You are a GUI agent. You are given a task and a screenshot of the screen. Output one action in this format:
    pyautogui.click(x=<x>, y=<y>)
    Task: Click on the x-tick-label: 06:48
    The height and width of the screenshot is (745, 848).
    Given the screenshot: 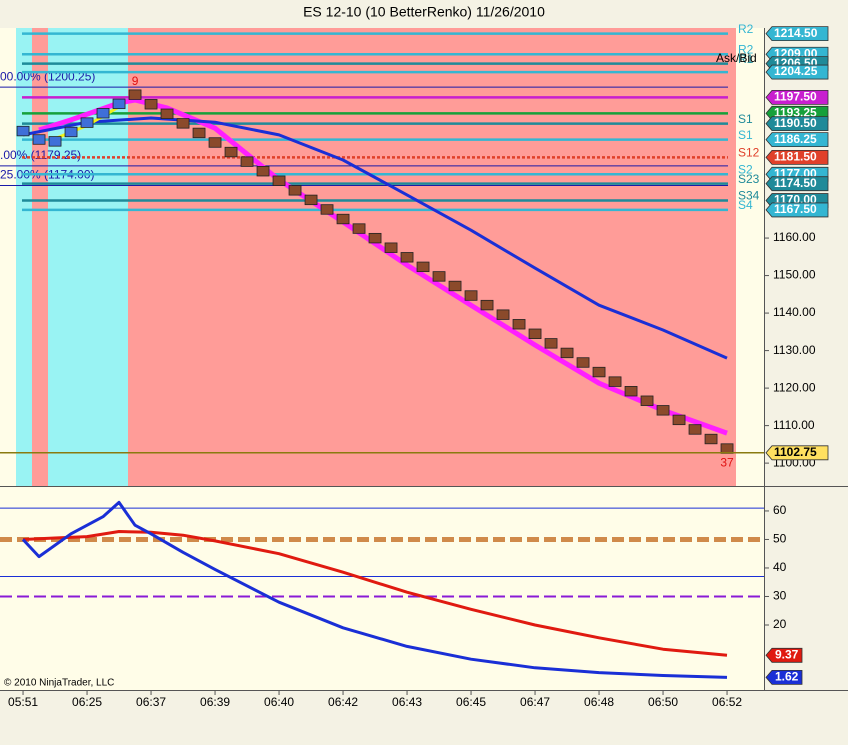 What is the action you would take?
    pyautogui.click(x=599, y=702)
    